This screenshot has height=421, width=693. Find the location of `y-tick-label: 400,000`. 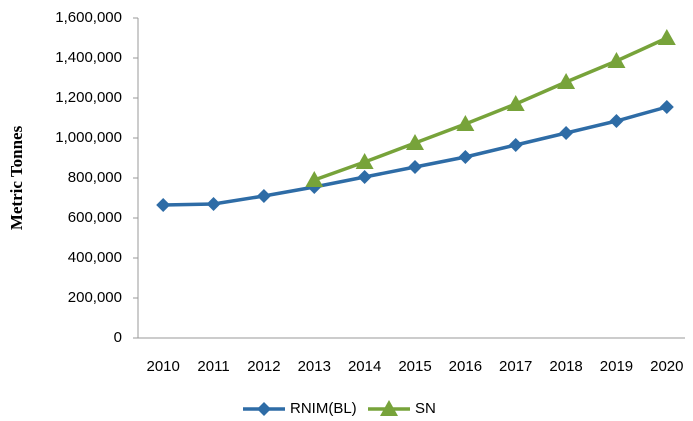

y-tick-label: 400,000 is located at coordinates (95, 257).